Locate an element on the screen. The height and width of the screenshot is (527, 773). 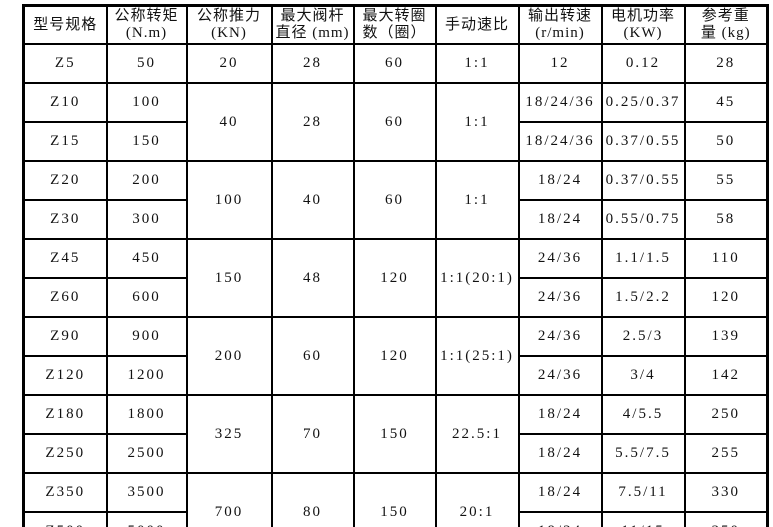
cell-model: Z5 is located at coordinates (65, 63).